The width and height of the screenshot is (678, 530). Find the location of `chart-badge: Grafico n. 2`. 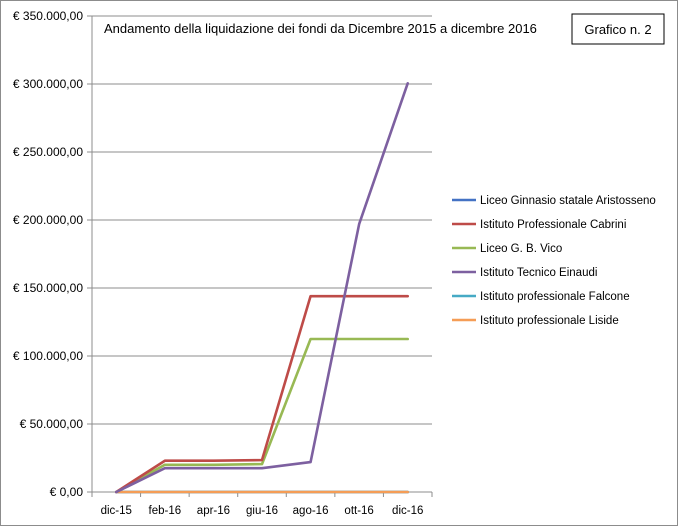

chart-badge: Grafico n. 2 is located at coordinates (618, 29).